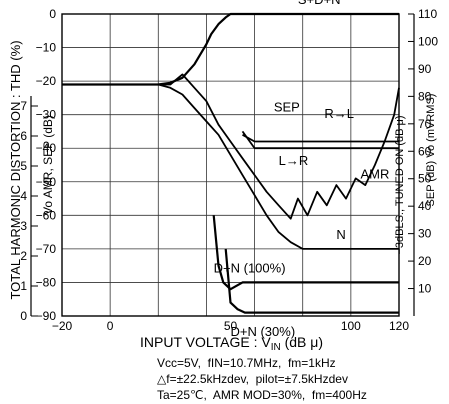 The height and width of the screenshot is (404, 449). Describe the element at coordinates (425, 124) in the screenshot. I see `right-tick-label: 70` at that location.